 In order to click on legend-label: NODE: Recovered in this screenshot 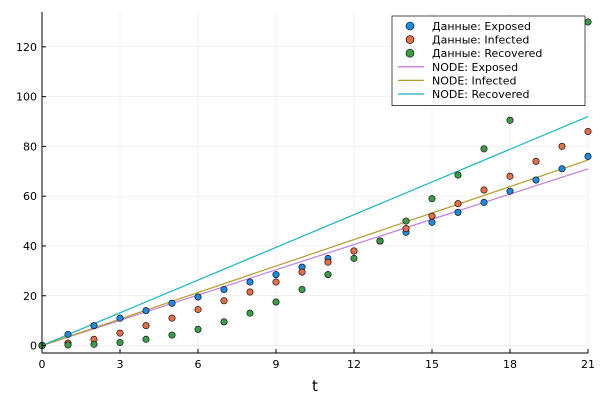, I will do `click(481, 94)`.